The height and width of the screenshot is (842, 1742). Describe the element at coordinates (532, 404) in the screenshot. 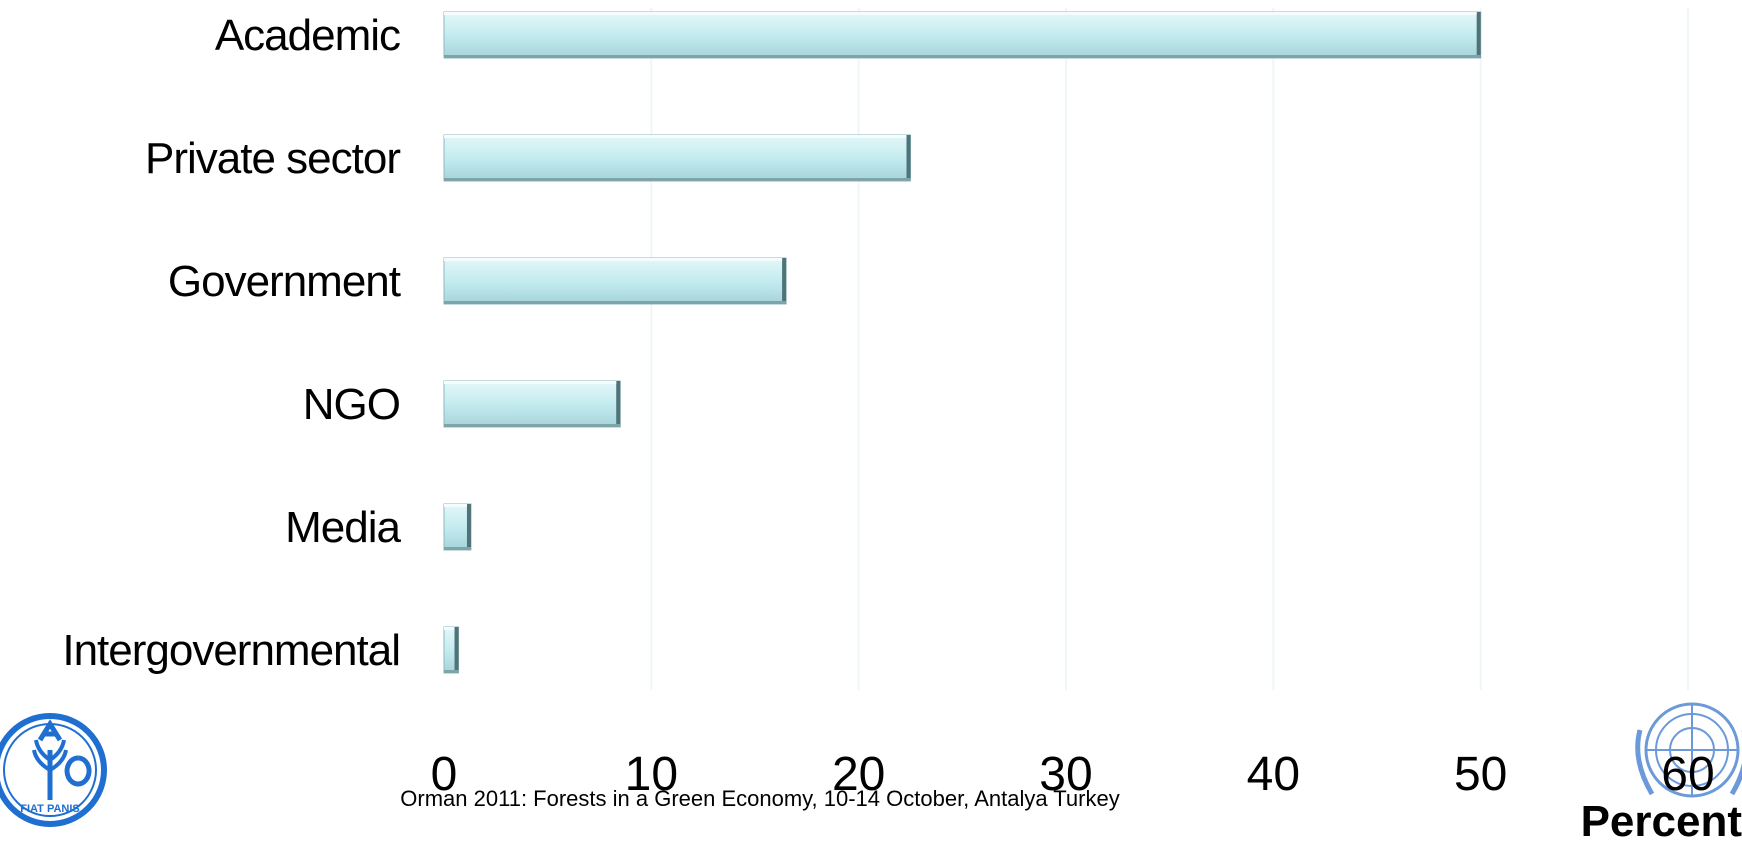

I see `bar-ngo` at that location.